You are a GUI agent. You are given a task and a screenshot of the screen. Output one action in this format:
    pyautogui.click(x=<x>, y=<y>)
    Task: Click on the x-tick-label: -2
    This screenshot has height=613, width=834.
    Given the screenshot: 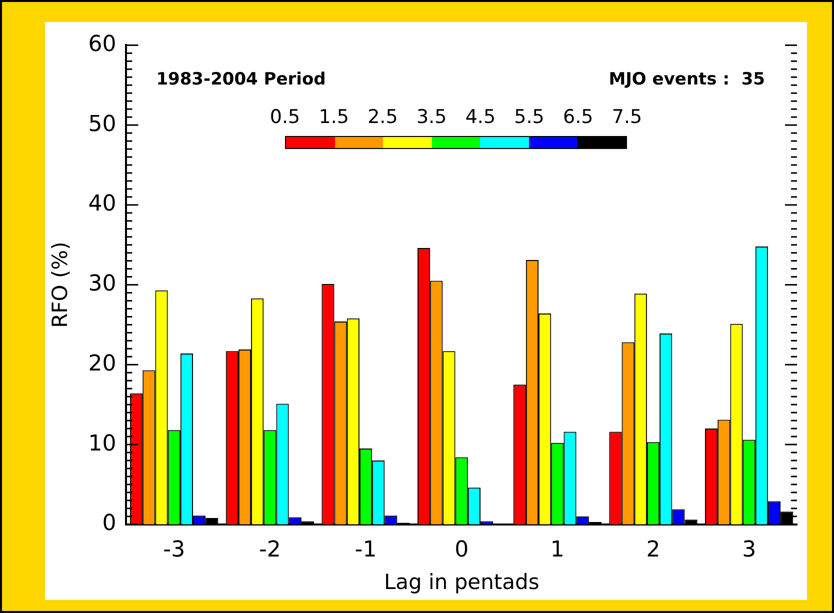 What is the action you would take?
    pyautogui.click(x=269, y=549)
    